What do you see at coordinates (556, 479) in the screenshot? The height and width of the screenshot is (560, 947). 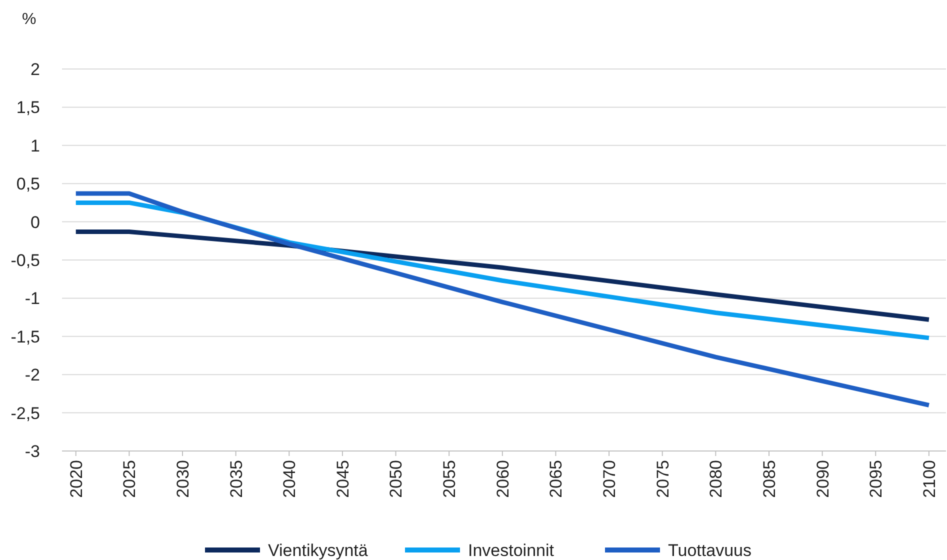 I see `x-tick-label: 2065` at bounding box center [556, 479].